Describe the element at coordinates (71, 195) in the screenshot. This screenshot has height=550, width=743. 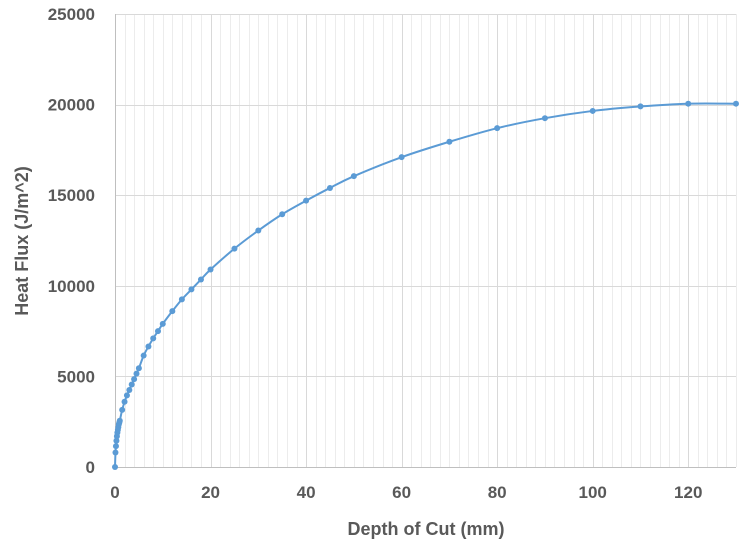
I see `y-tick-label: 15000` at that location.